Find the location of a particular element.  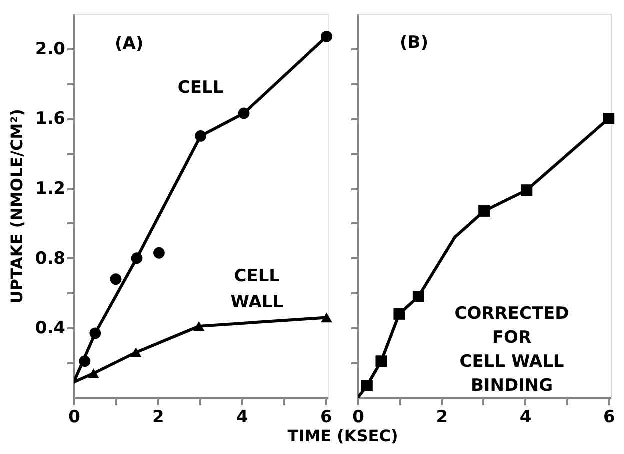

y-tick-label: 0.4 is located at coordinates (50, 328).